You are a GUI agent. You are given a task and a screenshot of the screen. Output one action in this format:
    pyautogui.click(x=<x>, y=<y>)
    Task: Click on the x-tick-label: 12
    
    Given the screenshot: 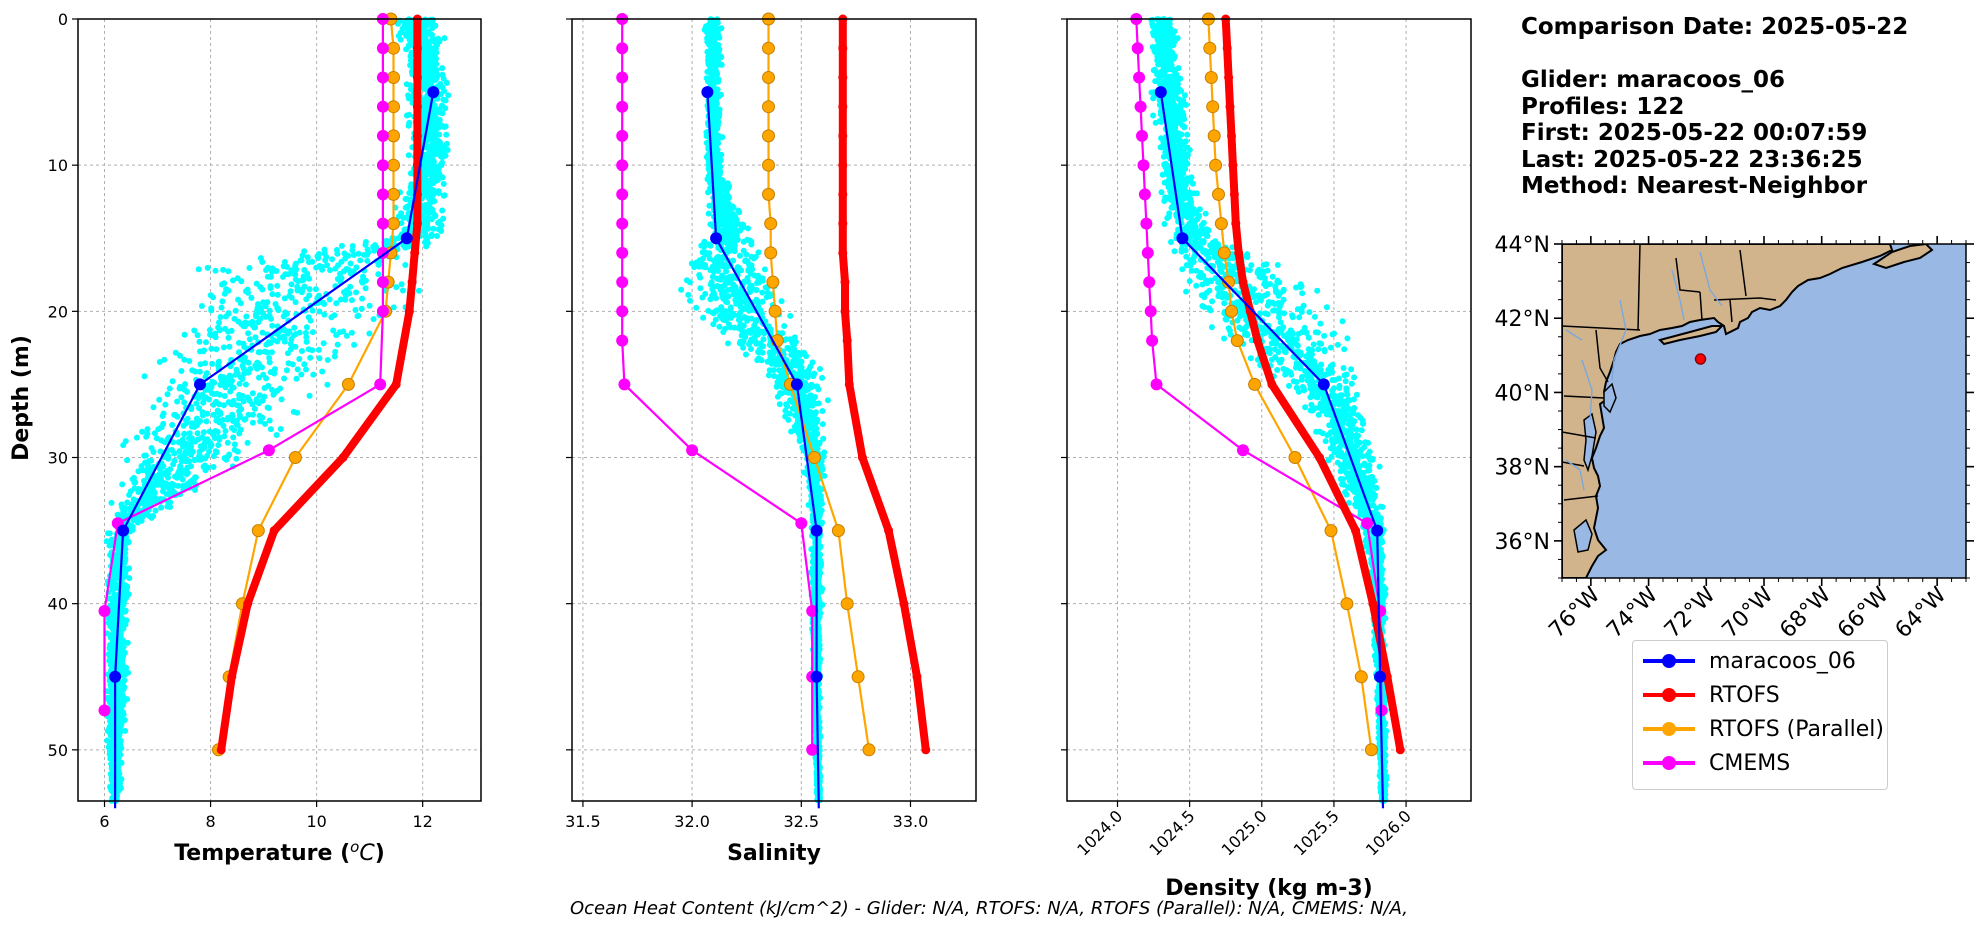 What is the action you would take?
    pyautogui.click(x=422, y=821)
    